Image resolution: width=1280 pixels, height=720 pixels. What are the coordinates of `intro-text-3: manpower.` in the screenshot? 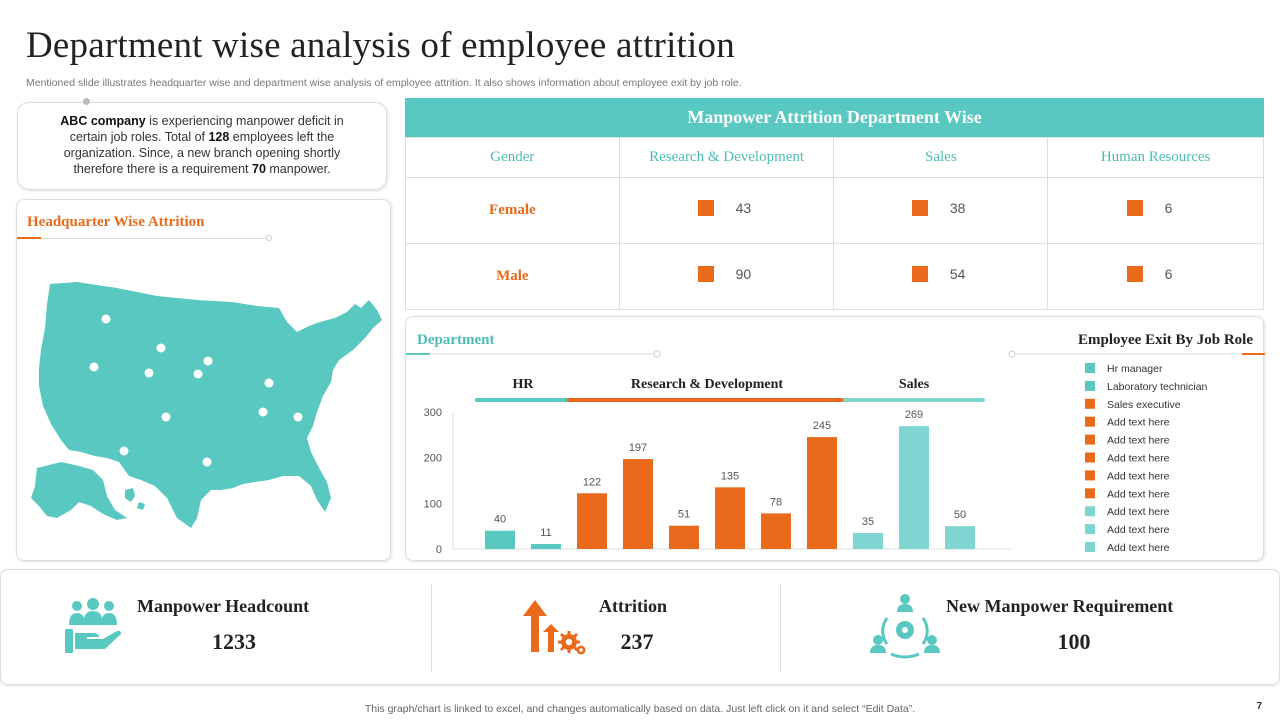 It's located at (298, 169).